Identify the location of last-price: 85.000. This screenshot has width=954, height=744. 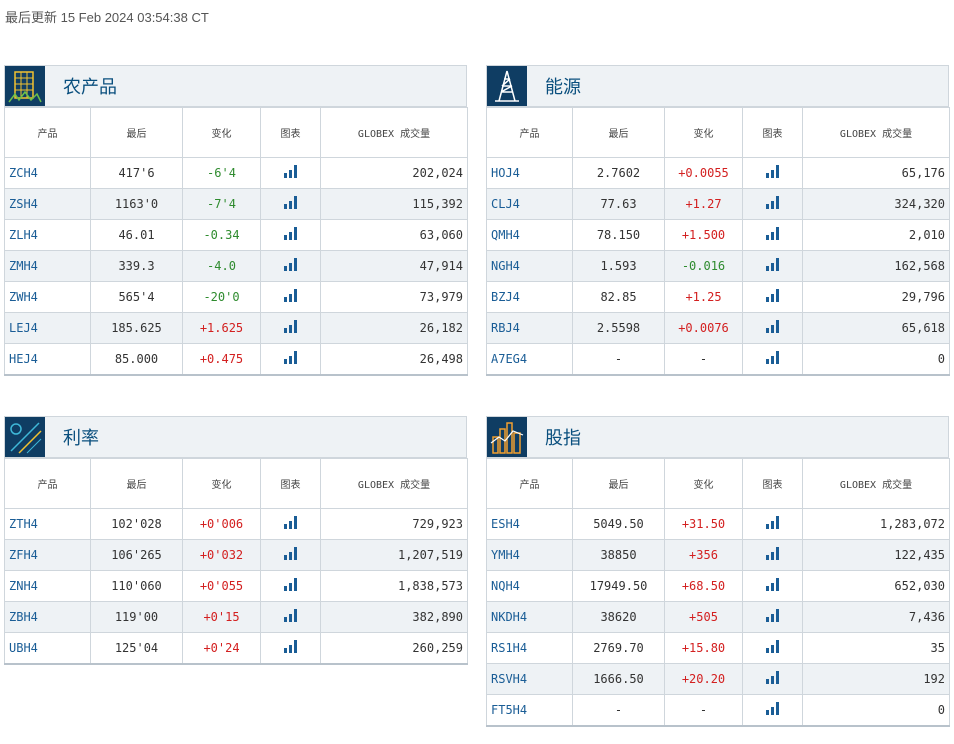
(136, 359).